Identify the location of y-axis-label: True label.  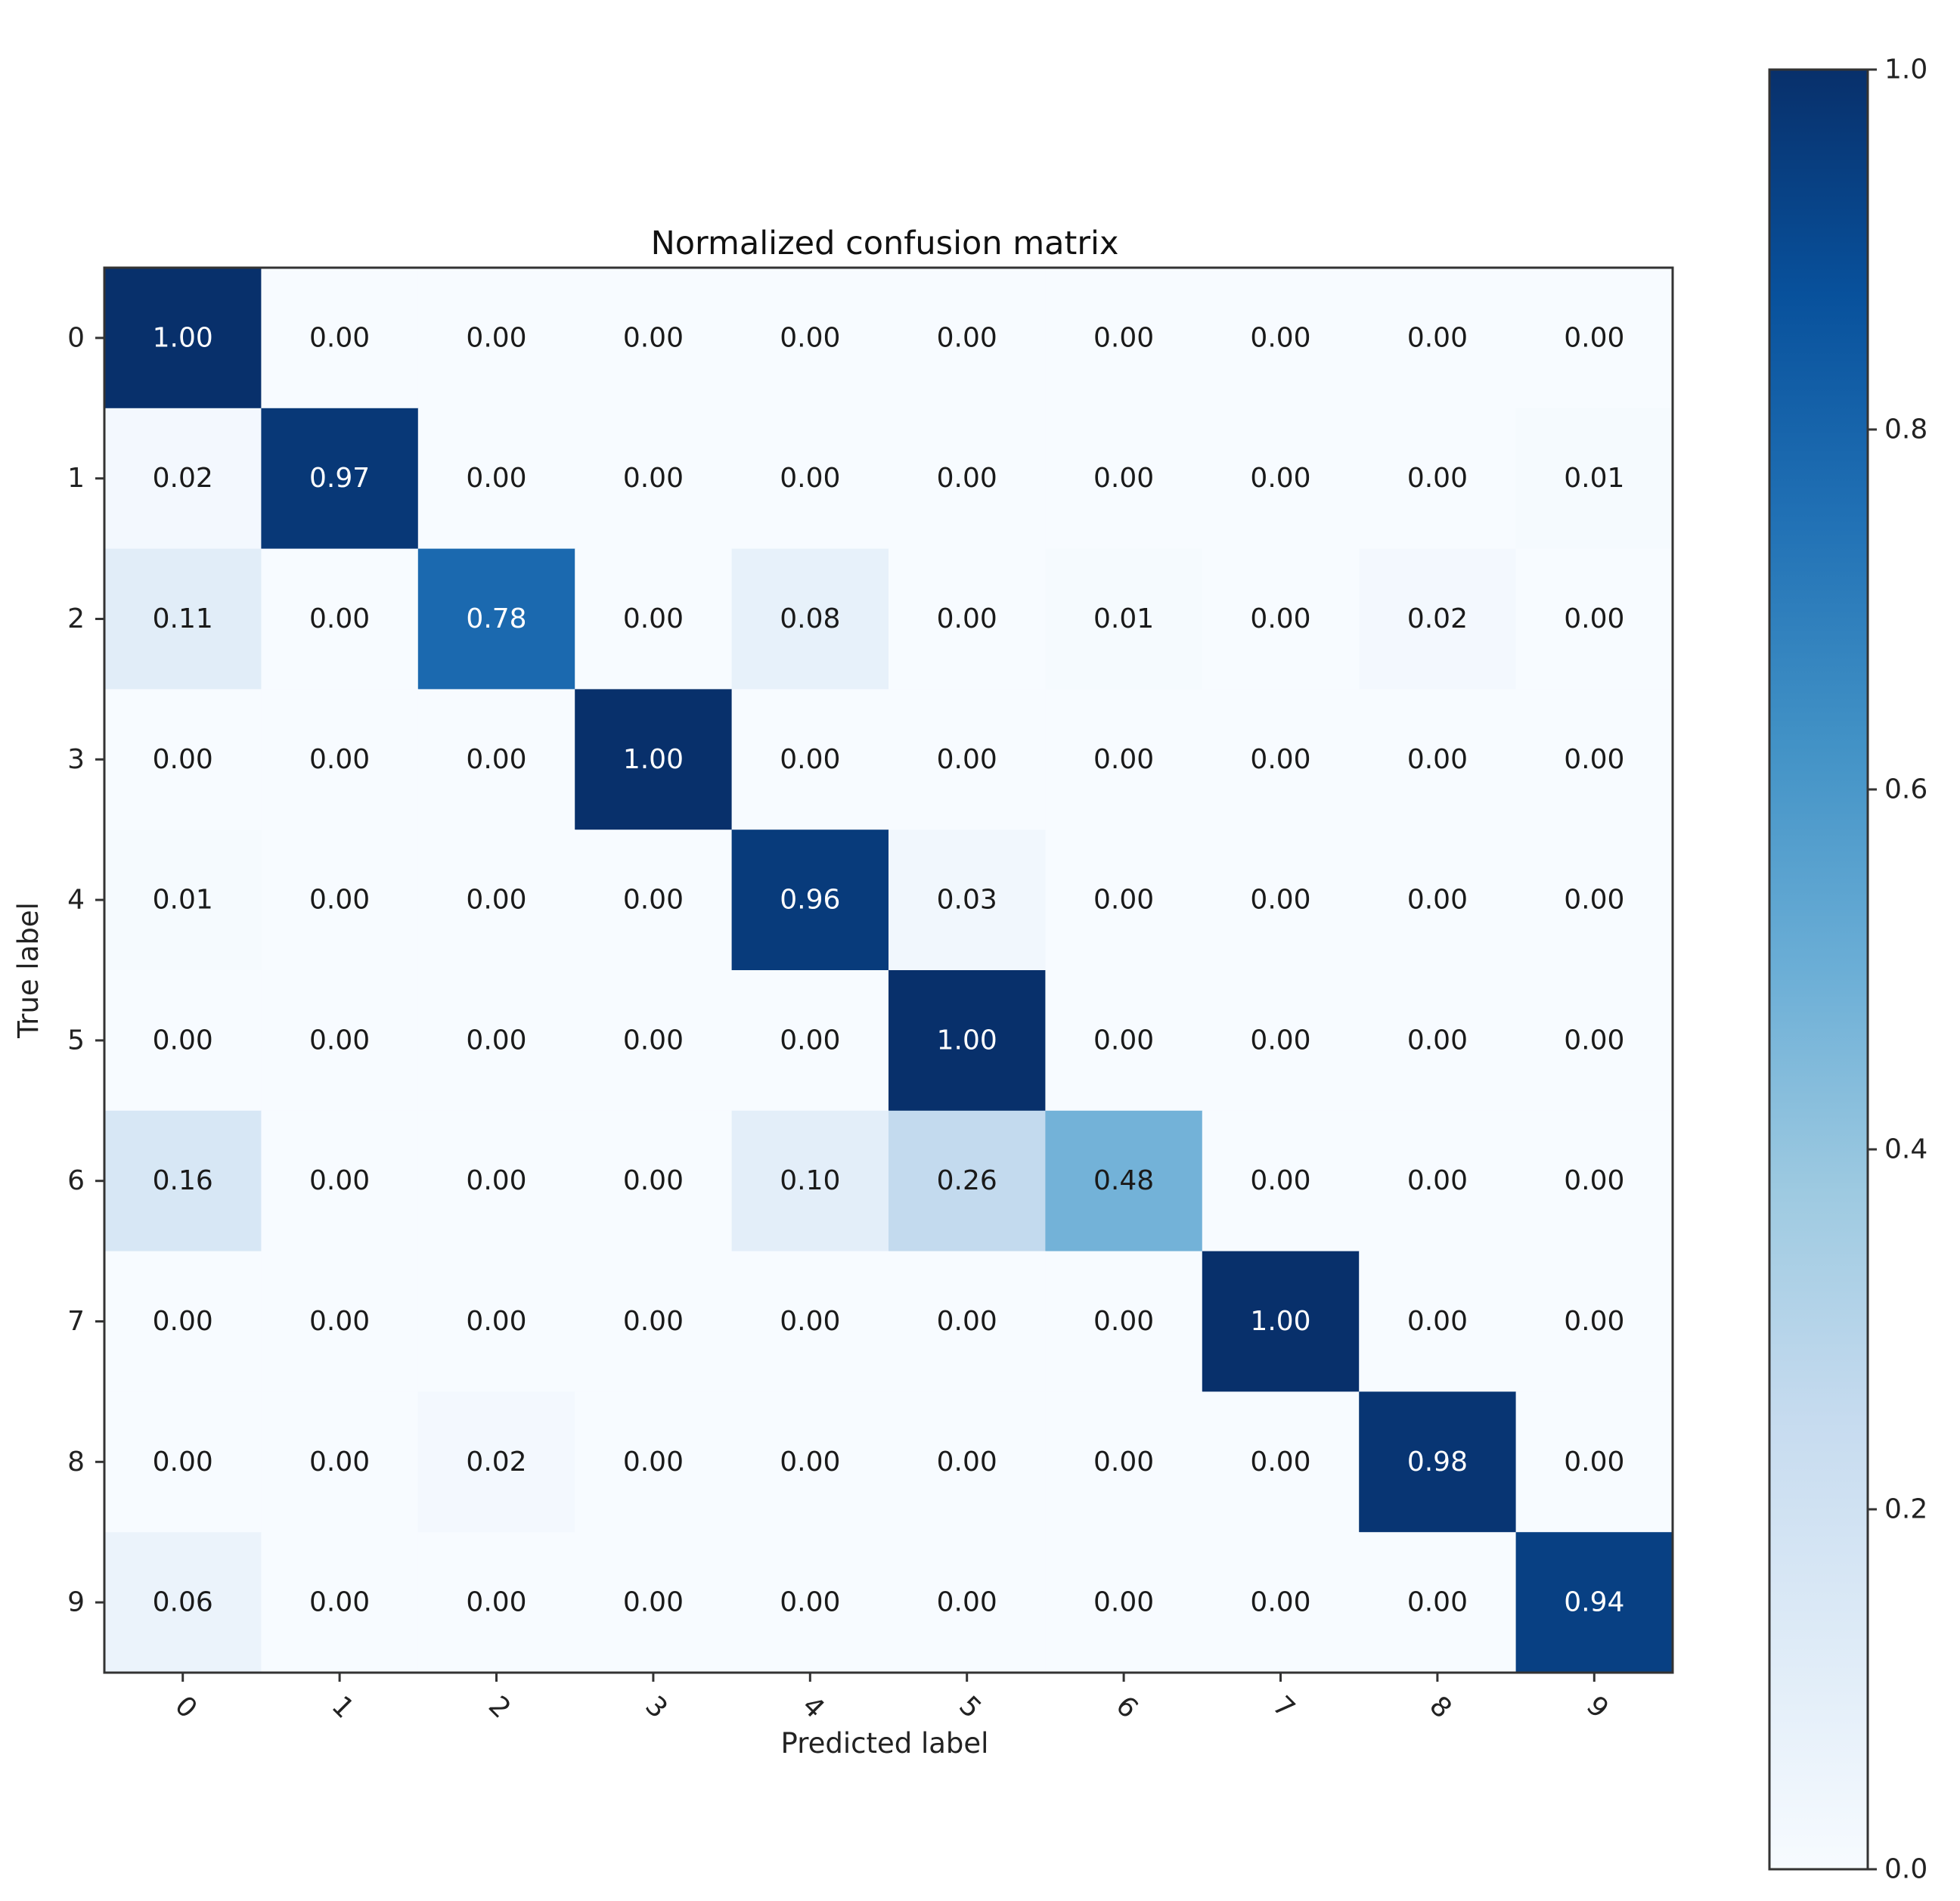
(29, 971).